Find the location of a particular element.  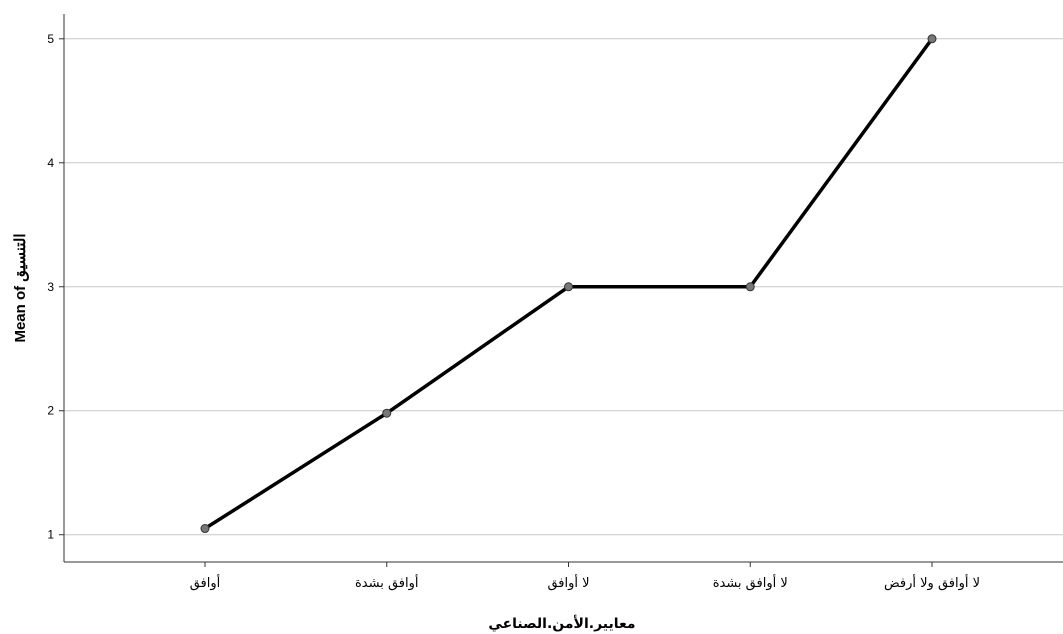

y-tick-label-4: 4 is located at coordinates (50, 163).